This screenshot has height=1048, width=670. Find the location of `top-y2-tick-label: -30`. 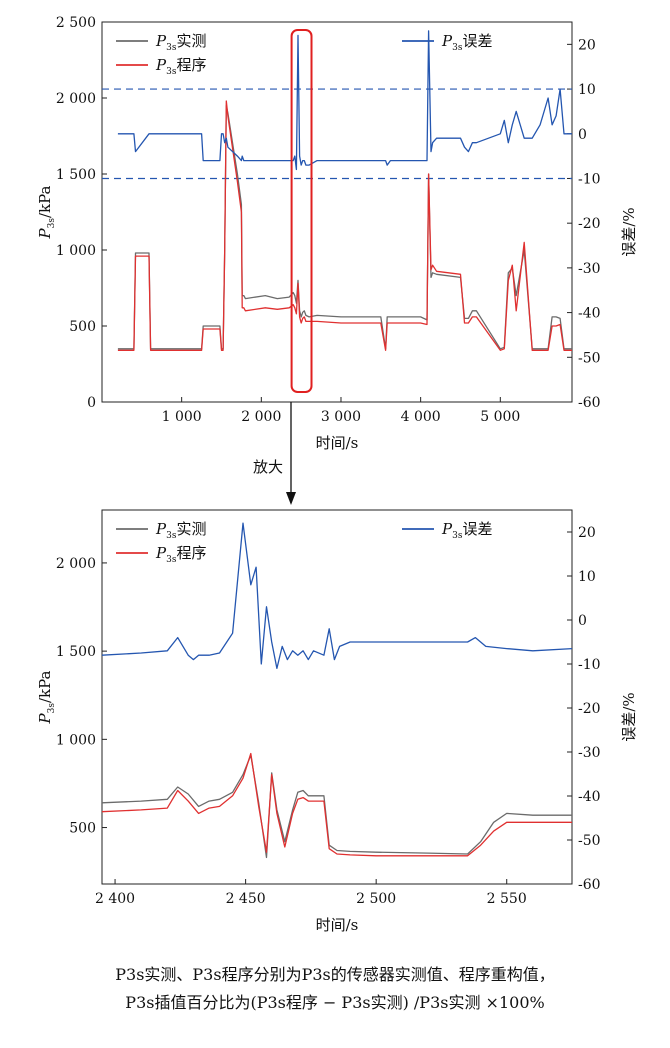

top-y2-tick-label: -30 is located at coordinates (589, 269).